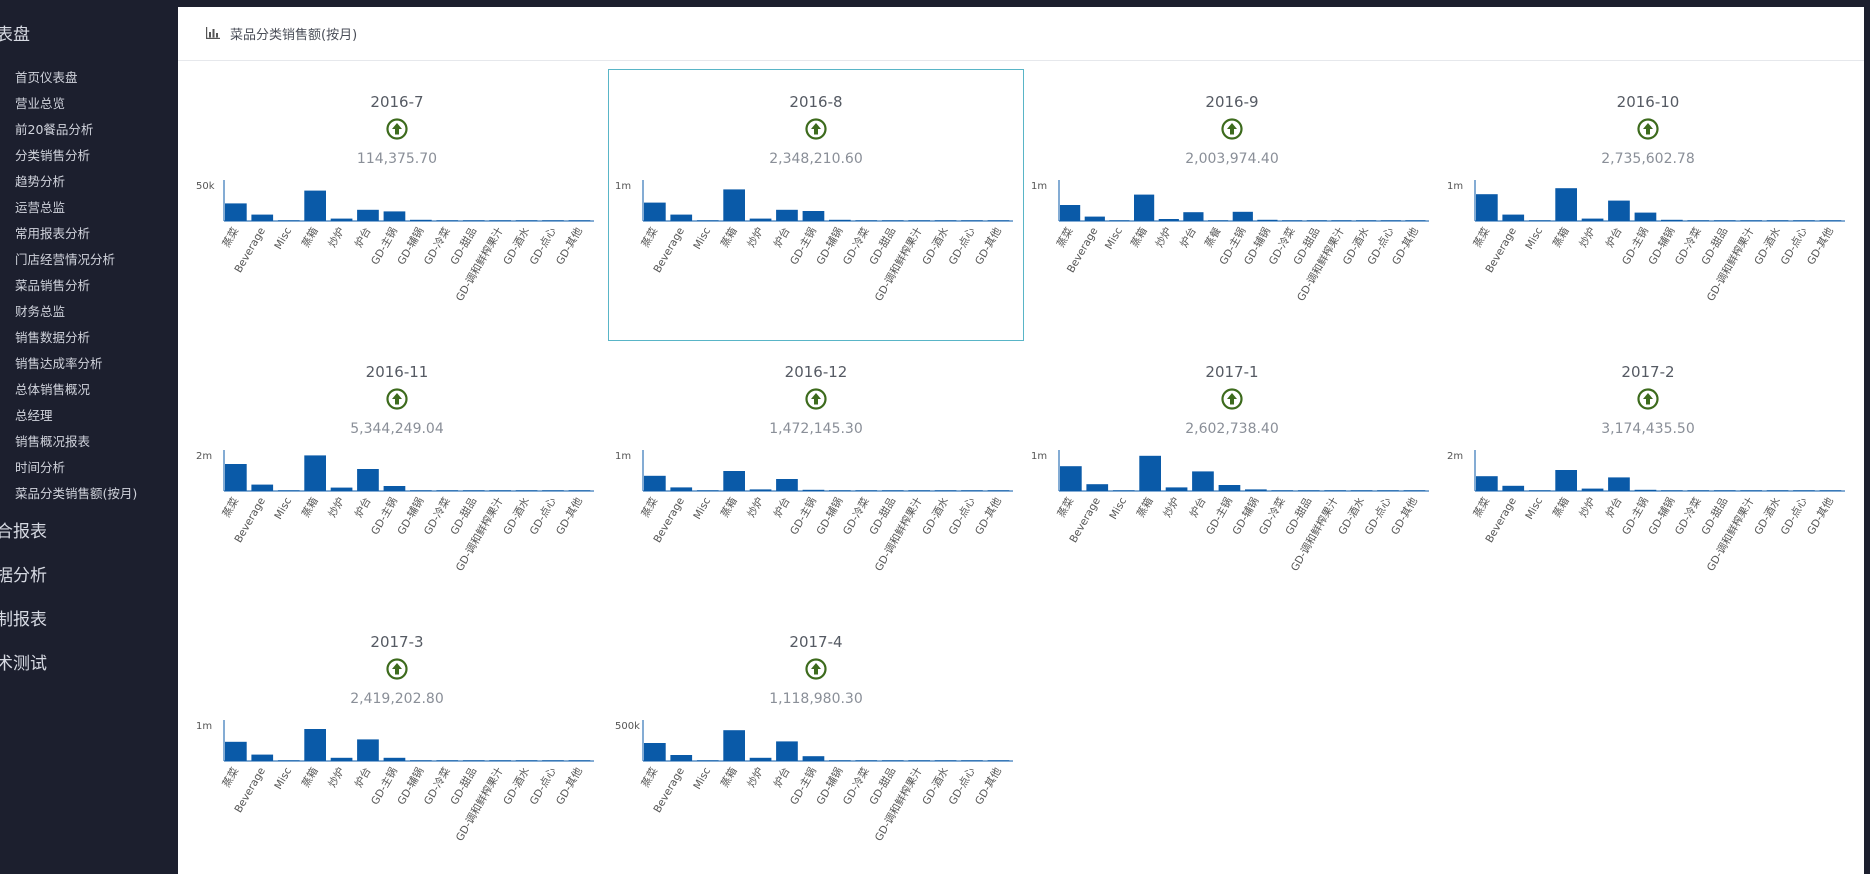 The image size is (1870, 874). Describe the element at coordinates (23, 620) in the screenshot. I see `sidebar-group: 制报表` at that location.